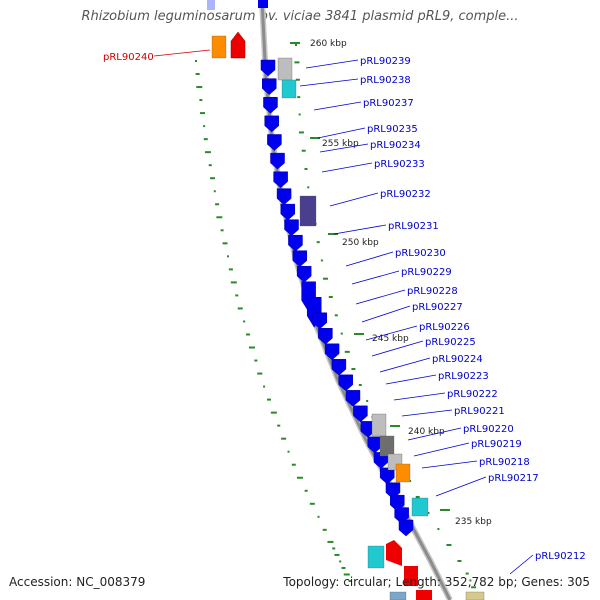 The width and height of the screenshot is (600, 600). Describe the element at coordinates (340, 144) in the screenshot. I see `scale-tick-label: 255 kbp` at that location.